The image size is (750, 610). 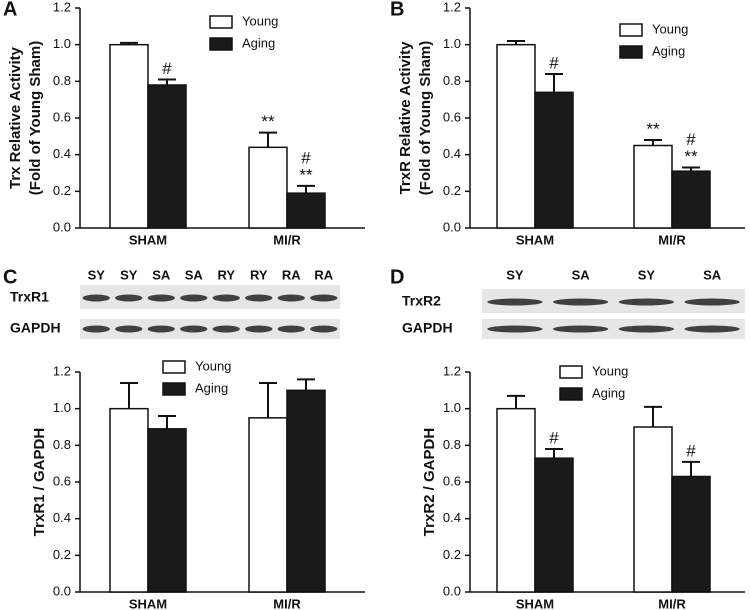 I want to click on blot-background, so click(x=613, y=329).